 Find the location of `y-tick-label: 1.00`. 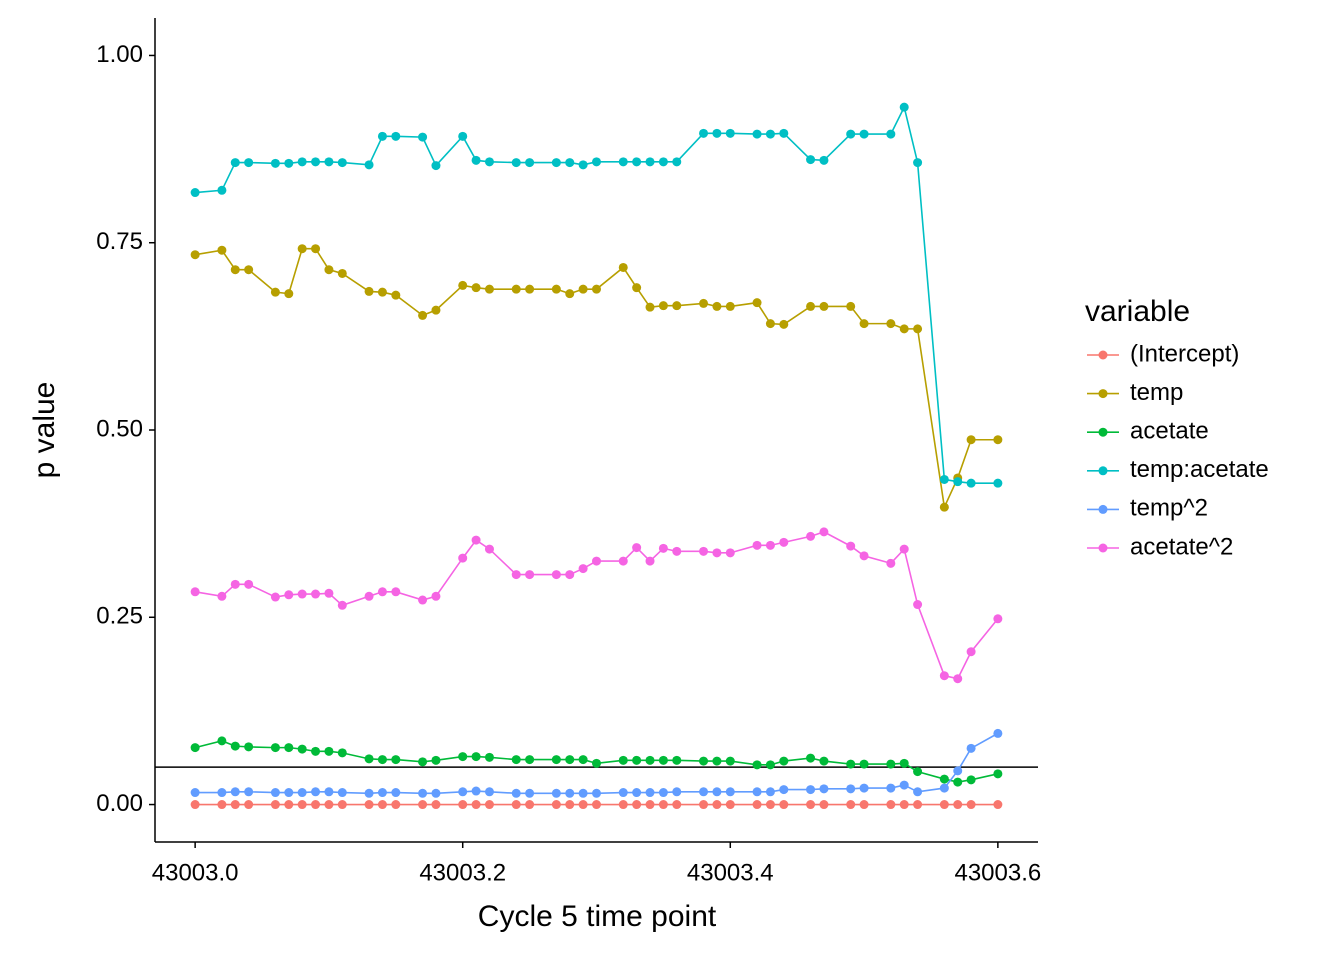

y-tick-label: 1.00 is located at coordinates (119, 54).